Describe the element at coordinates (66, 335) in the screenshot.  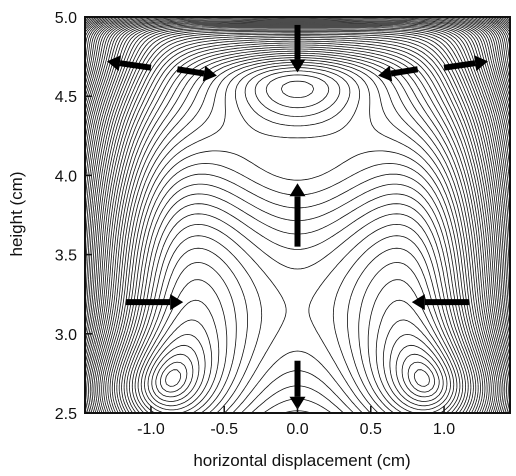
I see `y-tick-label: 3.0` at that location.